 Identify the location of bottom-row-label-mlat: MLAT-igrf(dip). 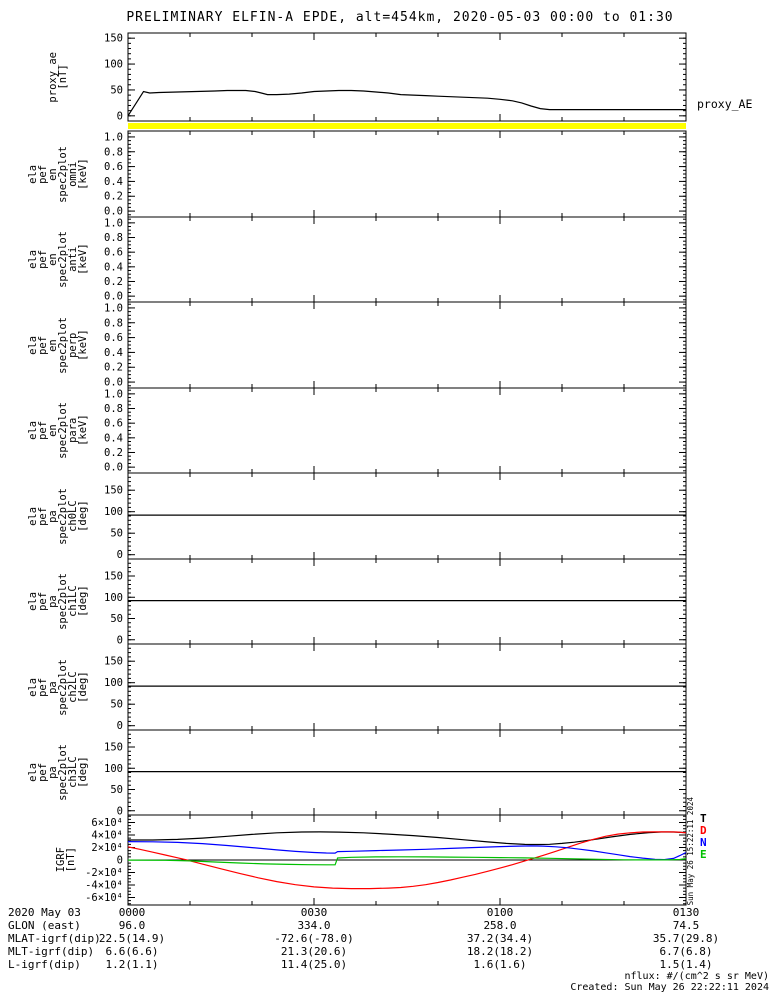
(54, 938).